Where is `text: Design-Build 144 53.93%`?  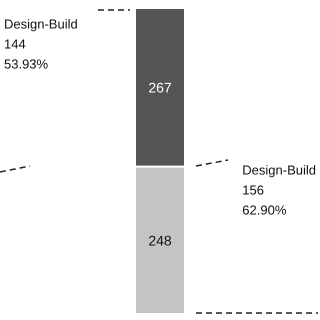
text: Design-Build 144 53.93% is located at coordinates (41, 44).